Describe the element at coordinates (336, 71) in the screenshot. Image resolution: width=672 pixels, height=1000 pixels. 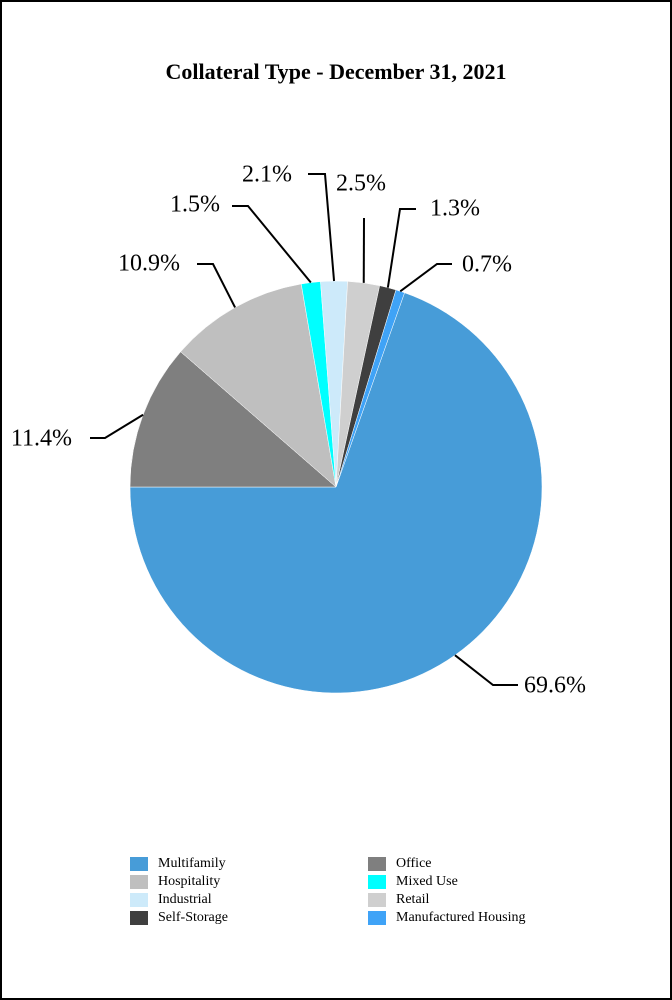
I see `chart-title: Collateral Type - December 31, 2021` at that location.